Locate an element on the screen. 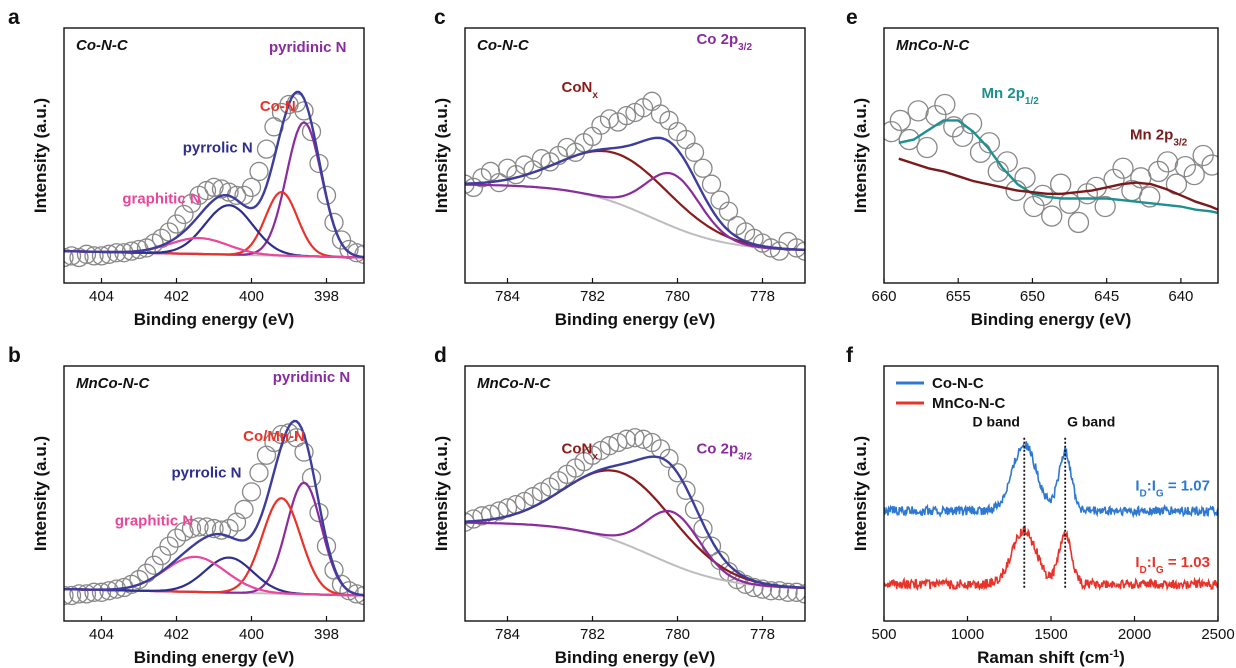 The width and height of the screenshot is (1236, 668). peak-label-sub: x is located at coordinates (595, 456).